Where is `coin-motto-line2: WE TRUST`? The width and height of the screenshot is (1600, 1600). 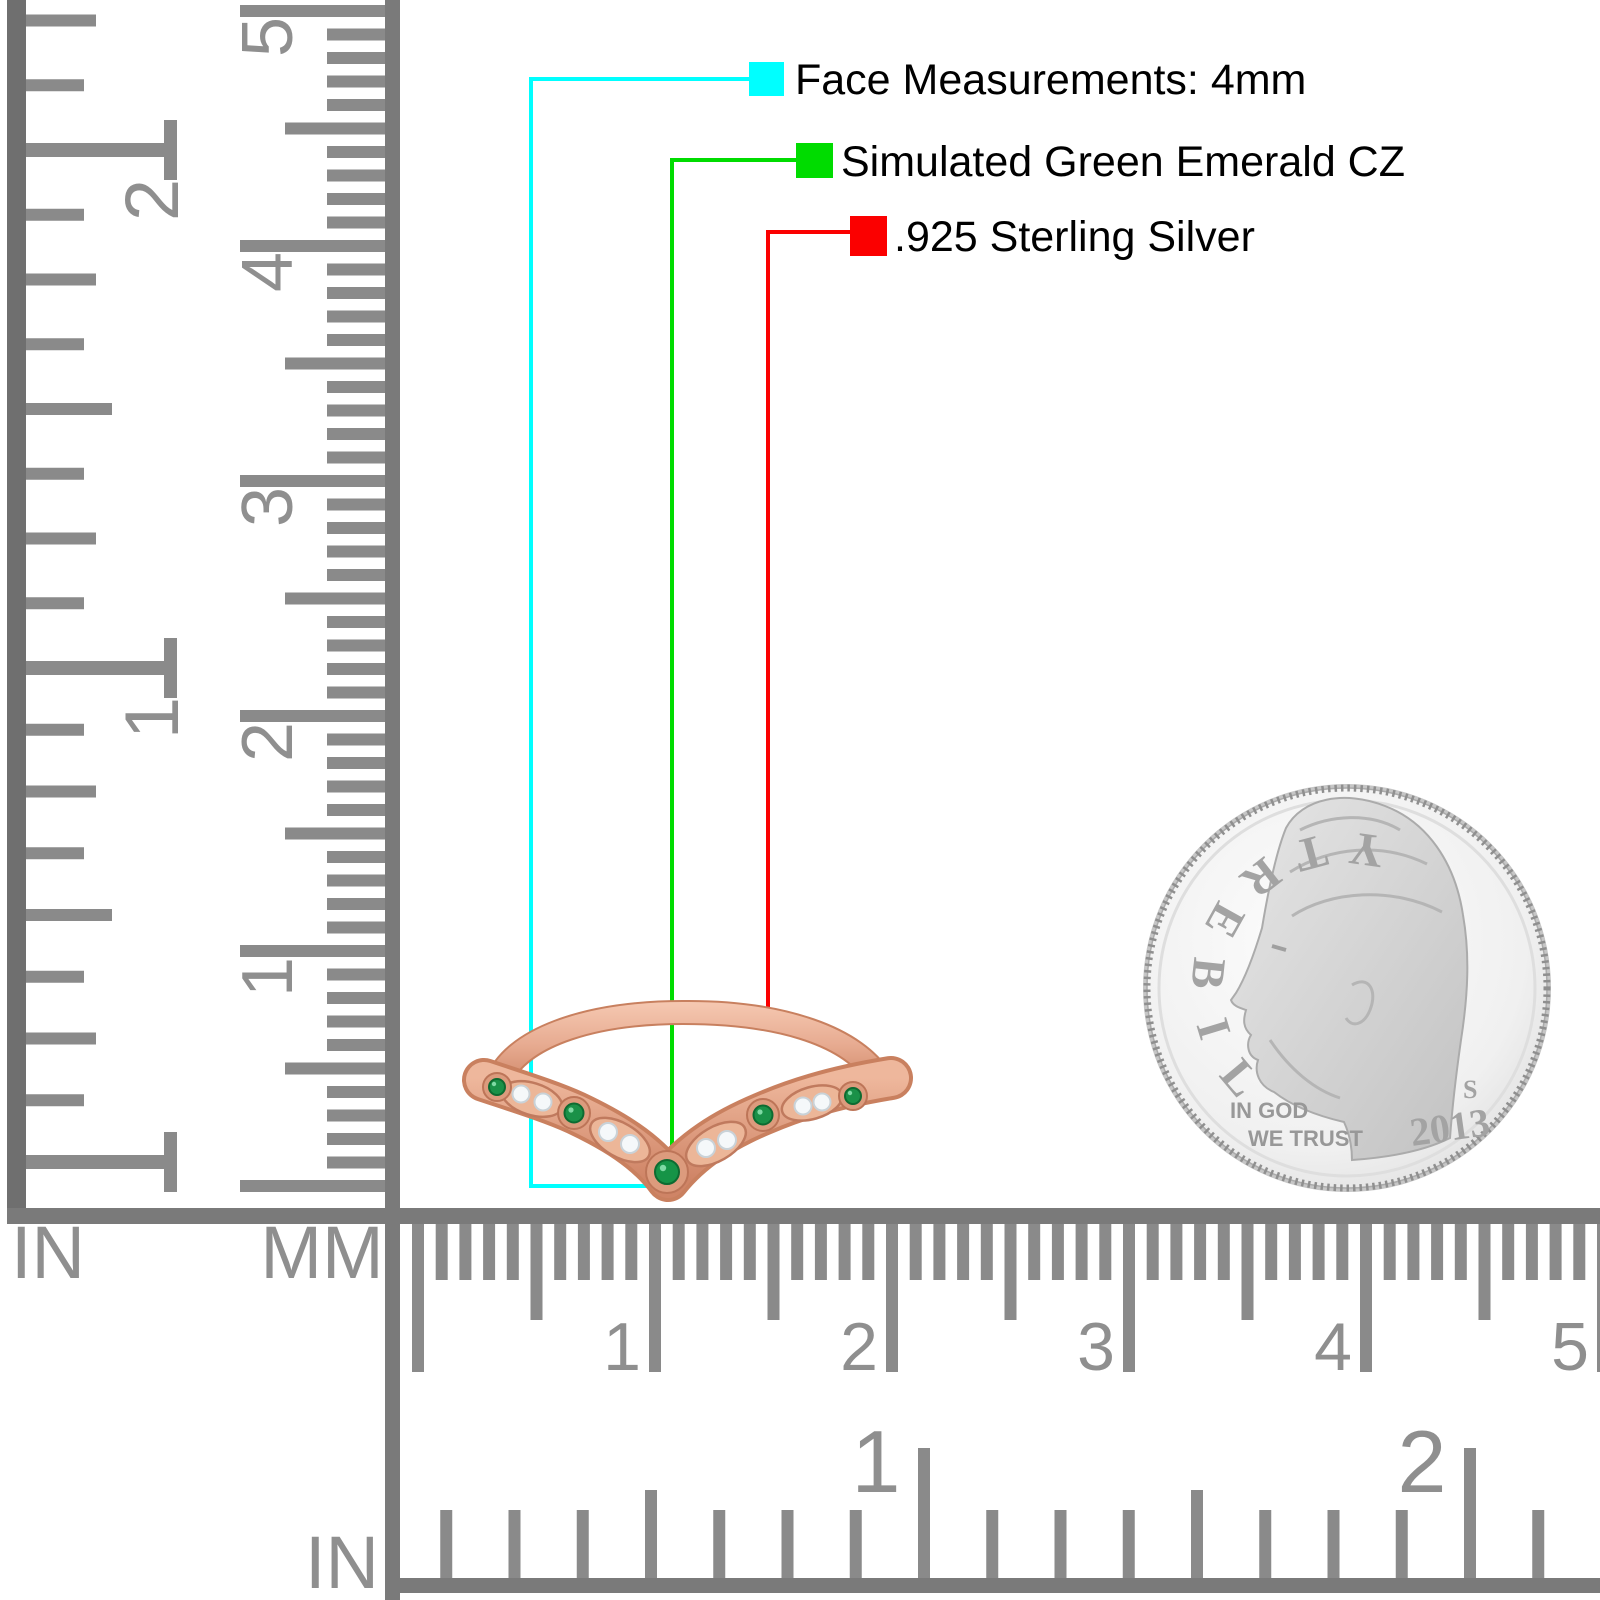 coin-motto-line2: WE TRUST is located at coordinates (1305, 1138).